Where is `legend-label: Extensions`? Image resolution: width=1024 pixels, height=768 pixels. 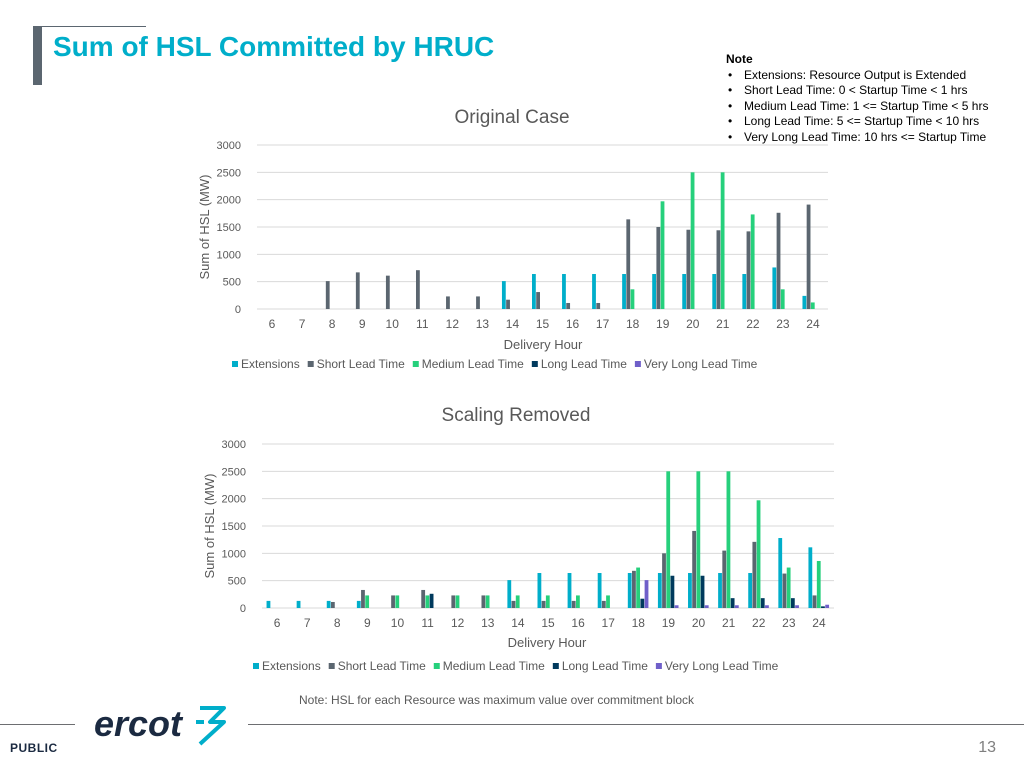
legend-label: Extensions is located at coordinates (291, 666).